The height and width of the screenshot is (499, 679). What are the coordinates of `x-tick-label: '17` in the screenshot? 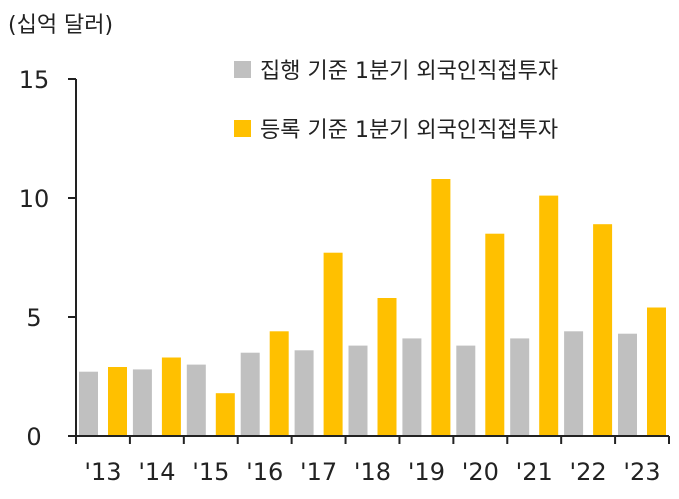 It's located at (318, 472).